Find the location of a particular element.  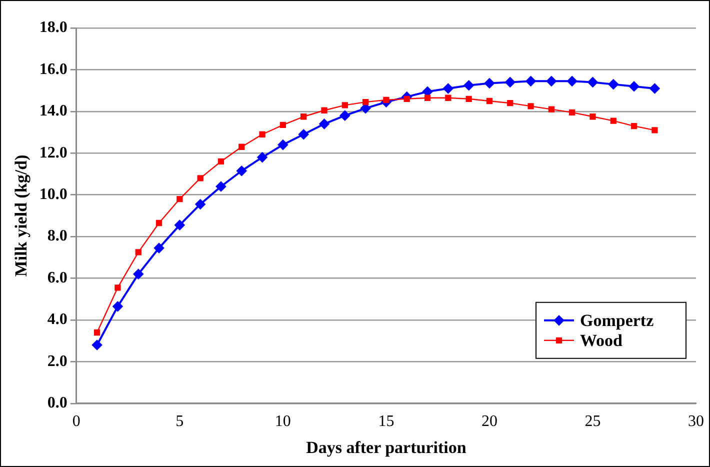

x-tick-label: 5 is located at coordinates (180, 421).